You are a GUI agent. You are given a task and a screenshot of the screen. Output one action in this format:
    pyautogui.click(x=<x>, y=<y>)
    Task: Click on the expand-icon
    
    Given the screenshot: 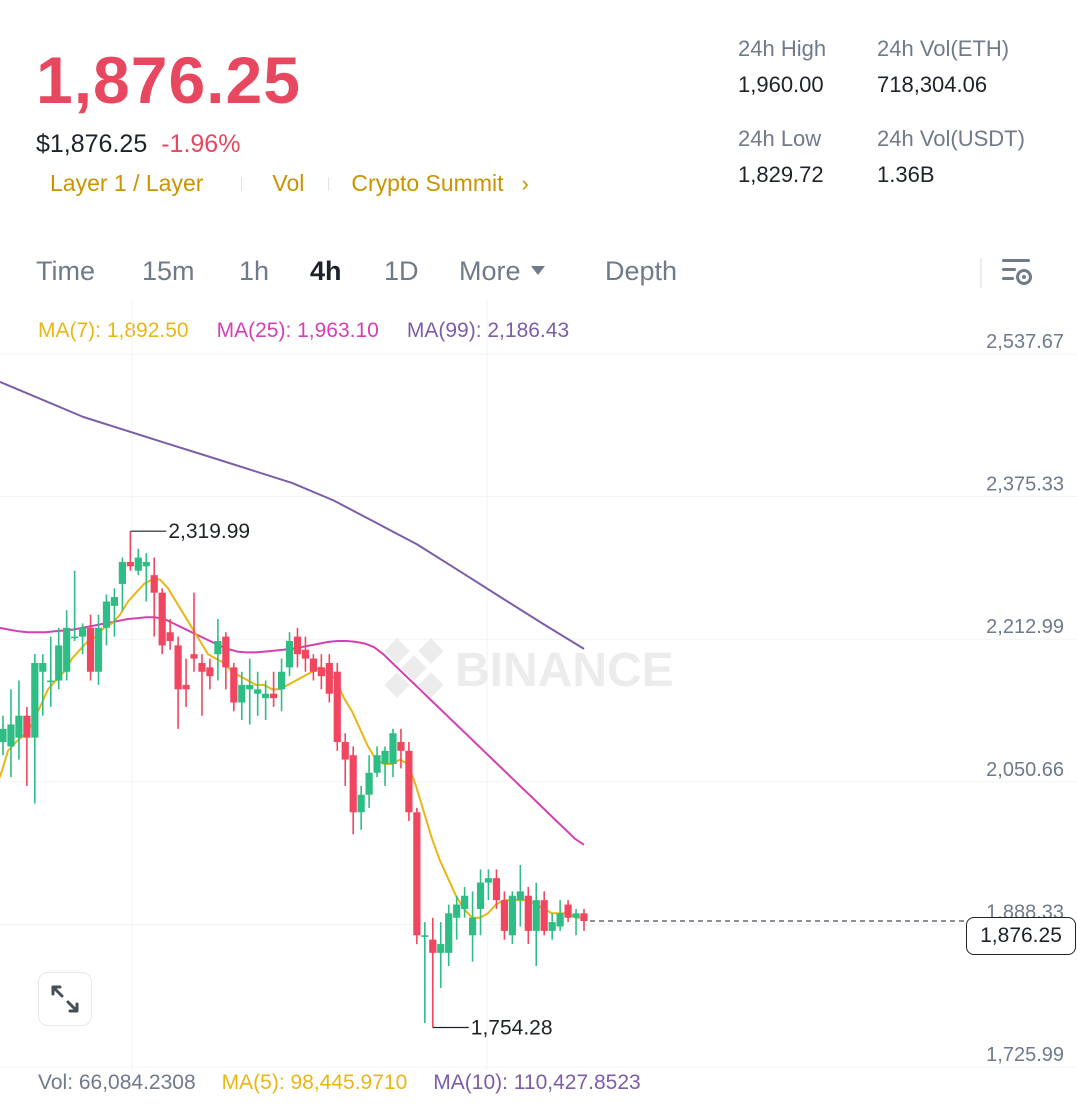 What is the action you would take?
    pyautogui.click(x=65, y=999)
    